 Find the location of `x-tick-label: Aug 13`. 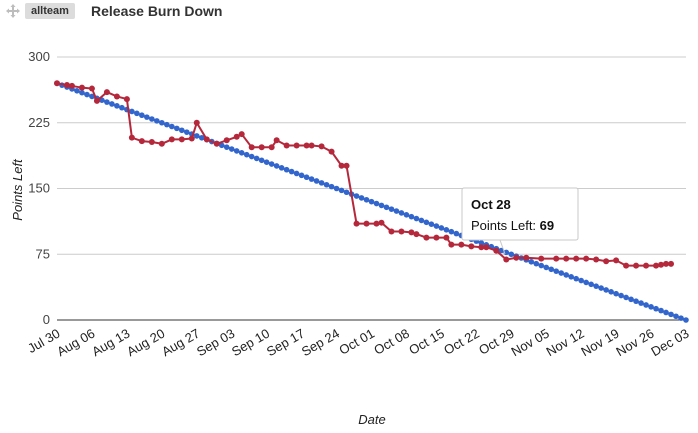

x-tick-label: Aug 13 is located at coordinates (110, 343).